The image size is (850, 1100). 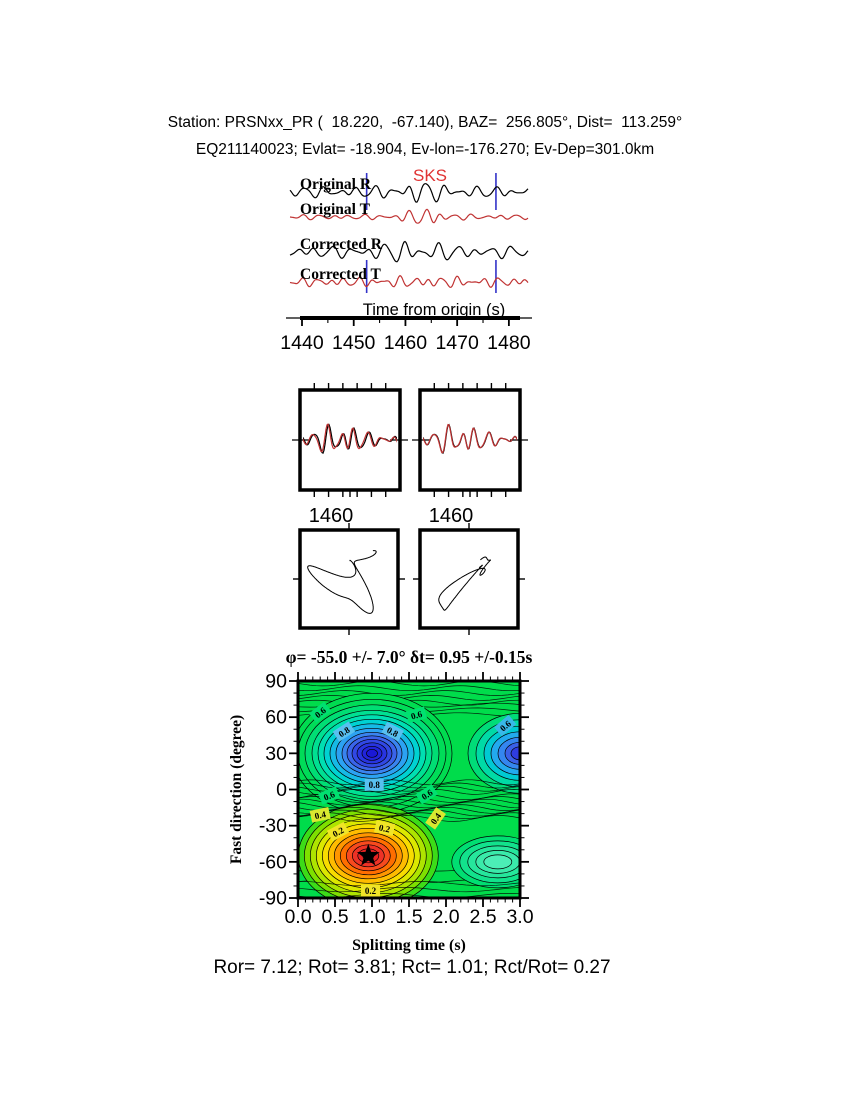 What do you see at coordinates (354, 343) in the screenshot?
I see `time-axis-tick-label: 1450` at bounding box center [354, 343].